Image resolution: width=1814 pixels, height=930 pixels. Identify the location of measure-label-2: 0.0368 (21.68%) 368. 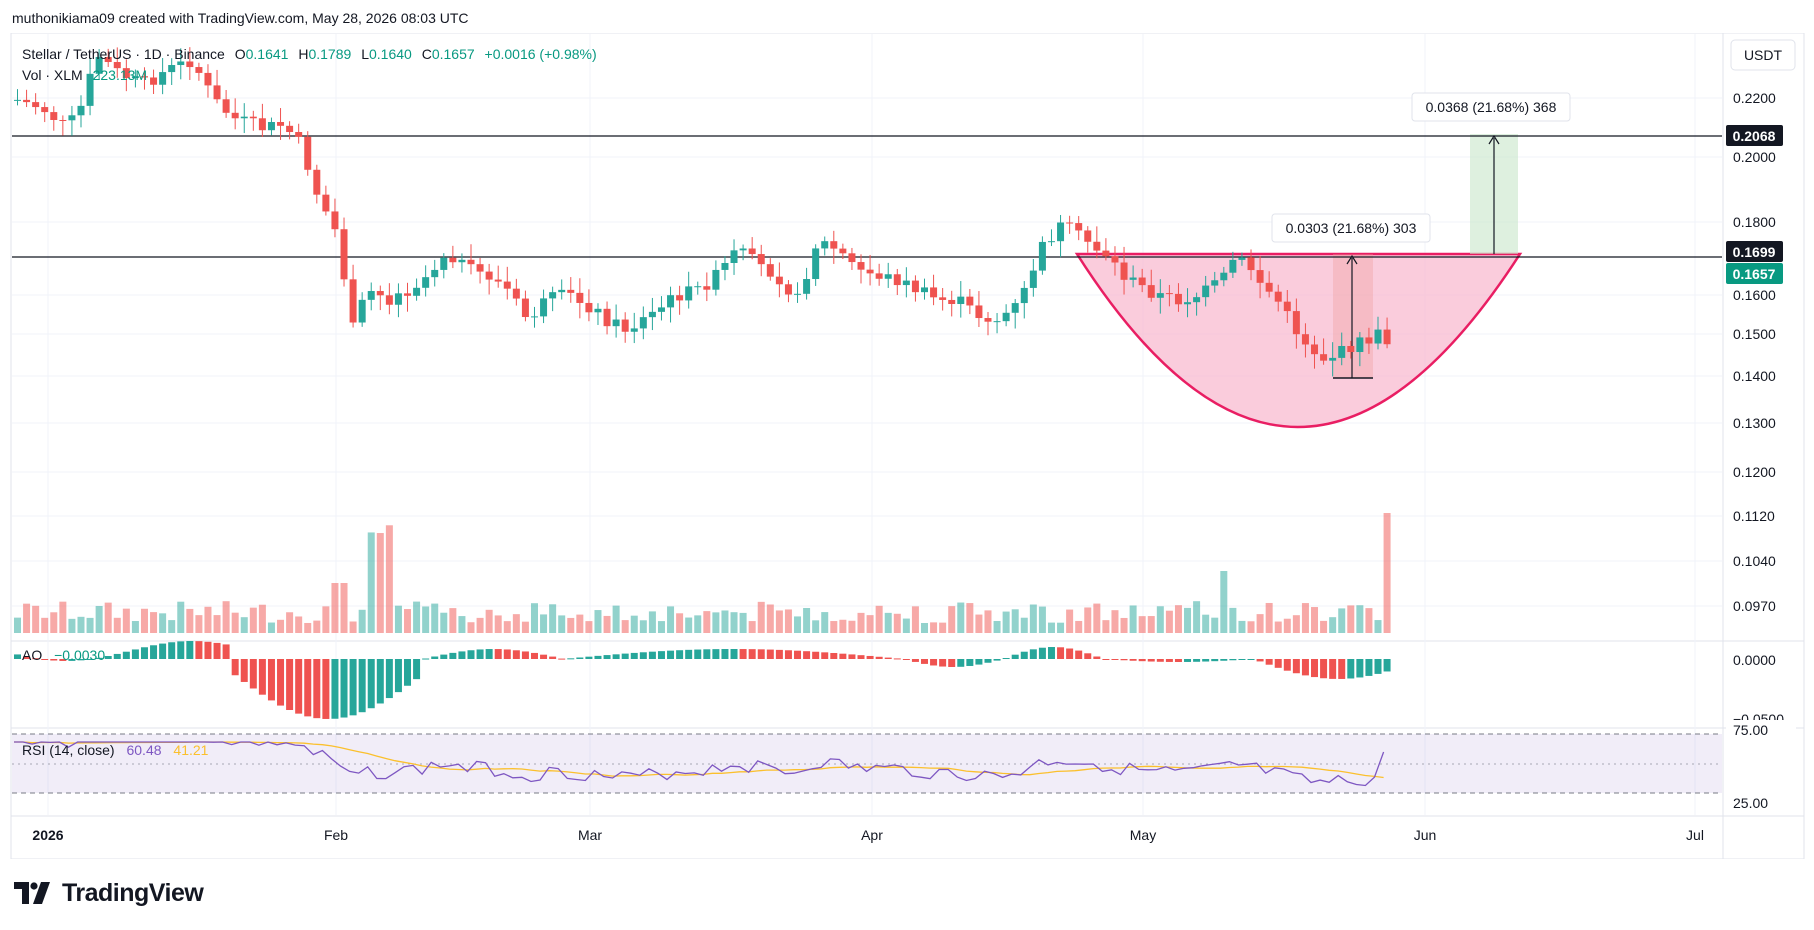
(1491, 107).